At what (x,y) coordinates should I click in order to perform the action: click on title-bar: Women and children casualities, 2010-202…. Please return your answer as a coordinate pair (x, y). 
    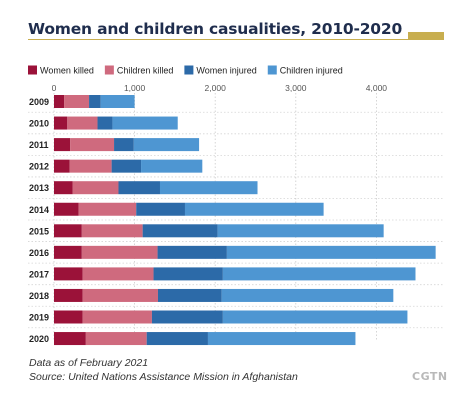
    Looking at the image, I should click on (236, 30).